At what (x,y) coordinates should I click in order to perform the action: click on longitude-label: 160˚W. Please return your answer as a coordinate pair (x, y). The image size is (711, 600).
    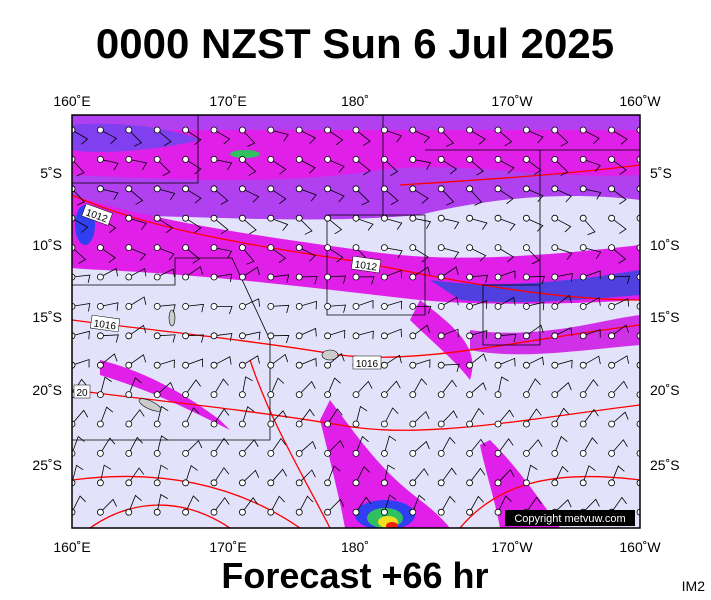
    Looking at the image, I should click on (640, 101).